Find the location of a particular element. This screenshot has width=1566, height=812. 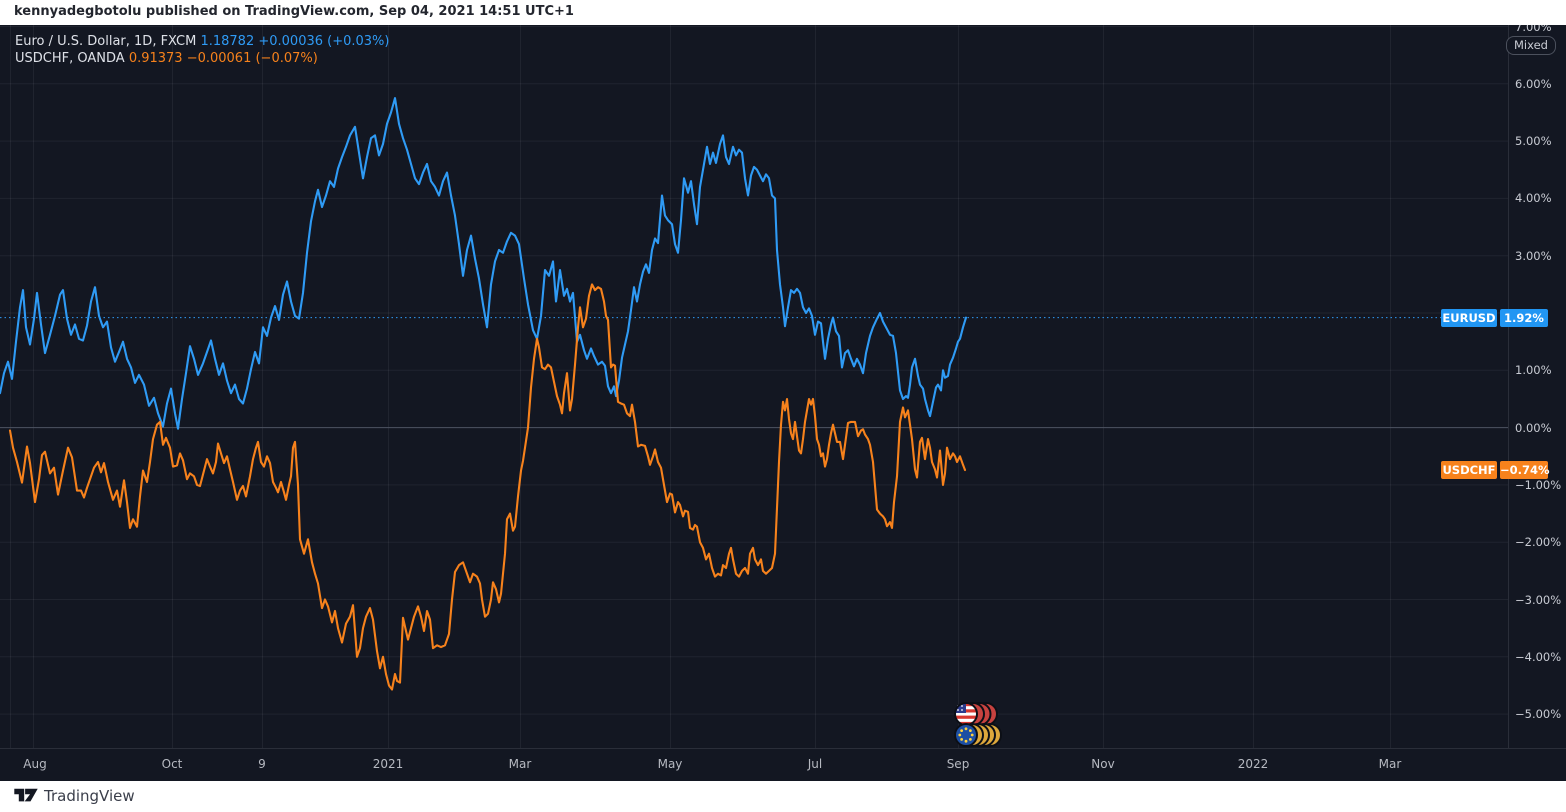

eurusd-value-badge: 1.92% is located at coordinates (1524, 317).